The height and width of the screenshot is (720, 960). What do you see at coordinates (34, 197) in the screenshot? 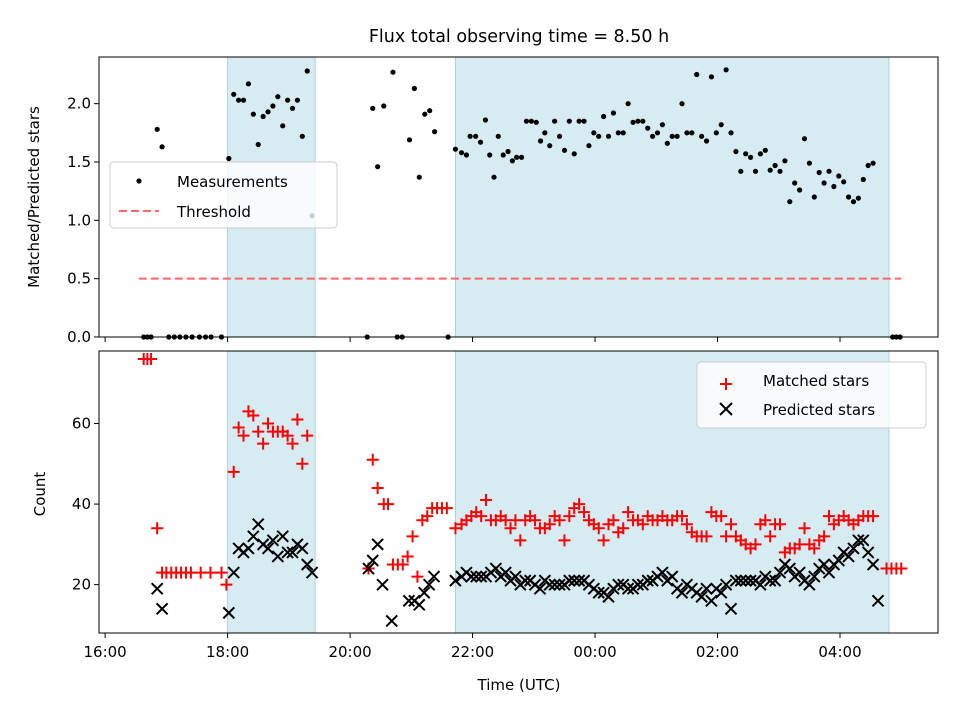
I see `top-y-axis-label: Matched/Predicted stars` at bounding box center [34, 197].